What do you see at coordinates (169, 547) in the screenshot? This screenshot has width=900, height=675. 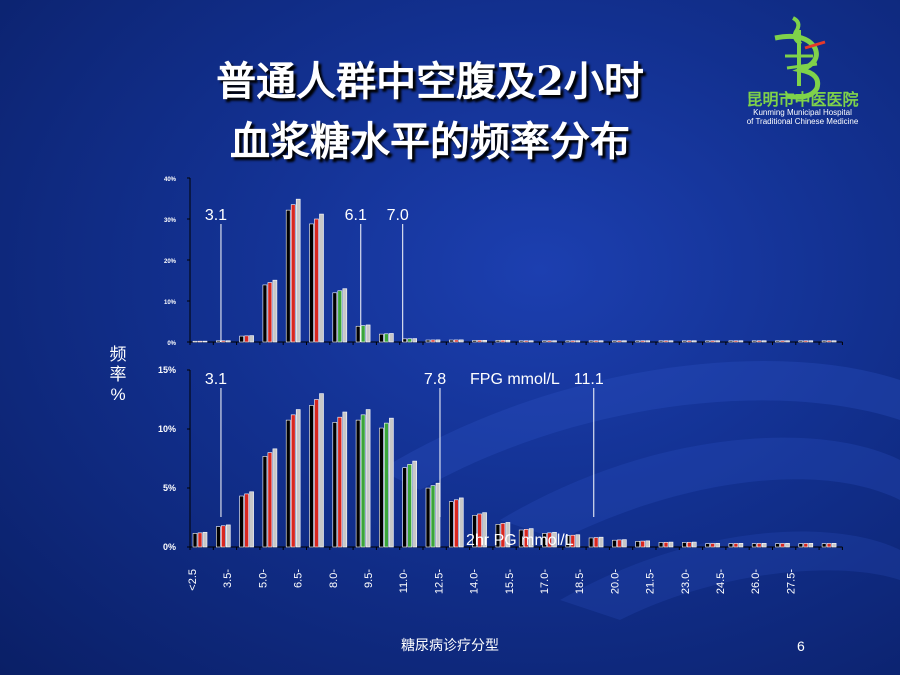 I see `y-tick-label: 0%` at bounding box center [169, 547].